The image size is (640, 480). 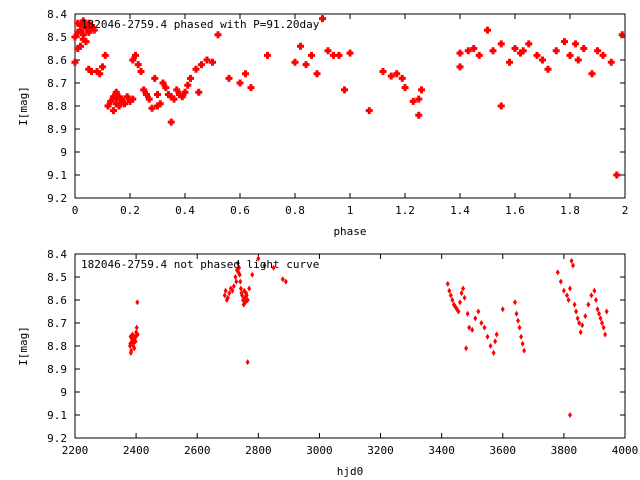 What do you see at coordinates (57, 175) in the screenshot?
I see `phased-y-tick-label: 9.1` at bounding box center [57, 175].